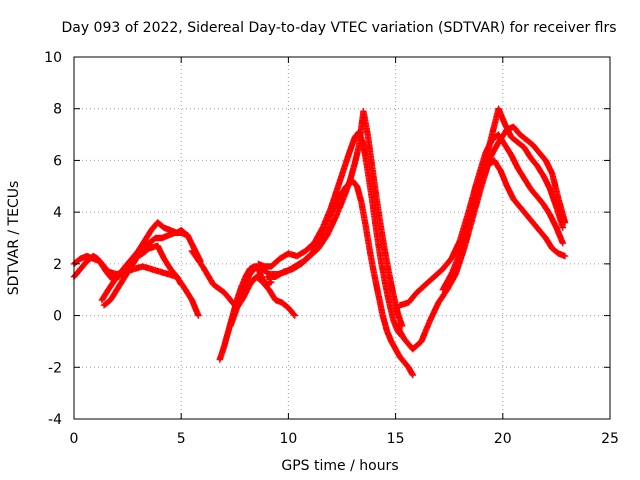 This screenshot has width=640, height=480. What do you see at coordinates (53, 58) in the screenshot?
I see `y-tick-label: 10` at bounding box center [53, 58].